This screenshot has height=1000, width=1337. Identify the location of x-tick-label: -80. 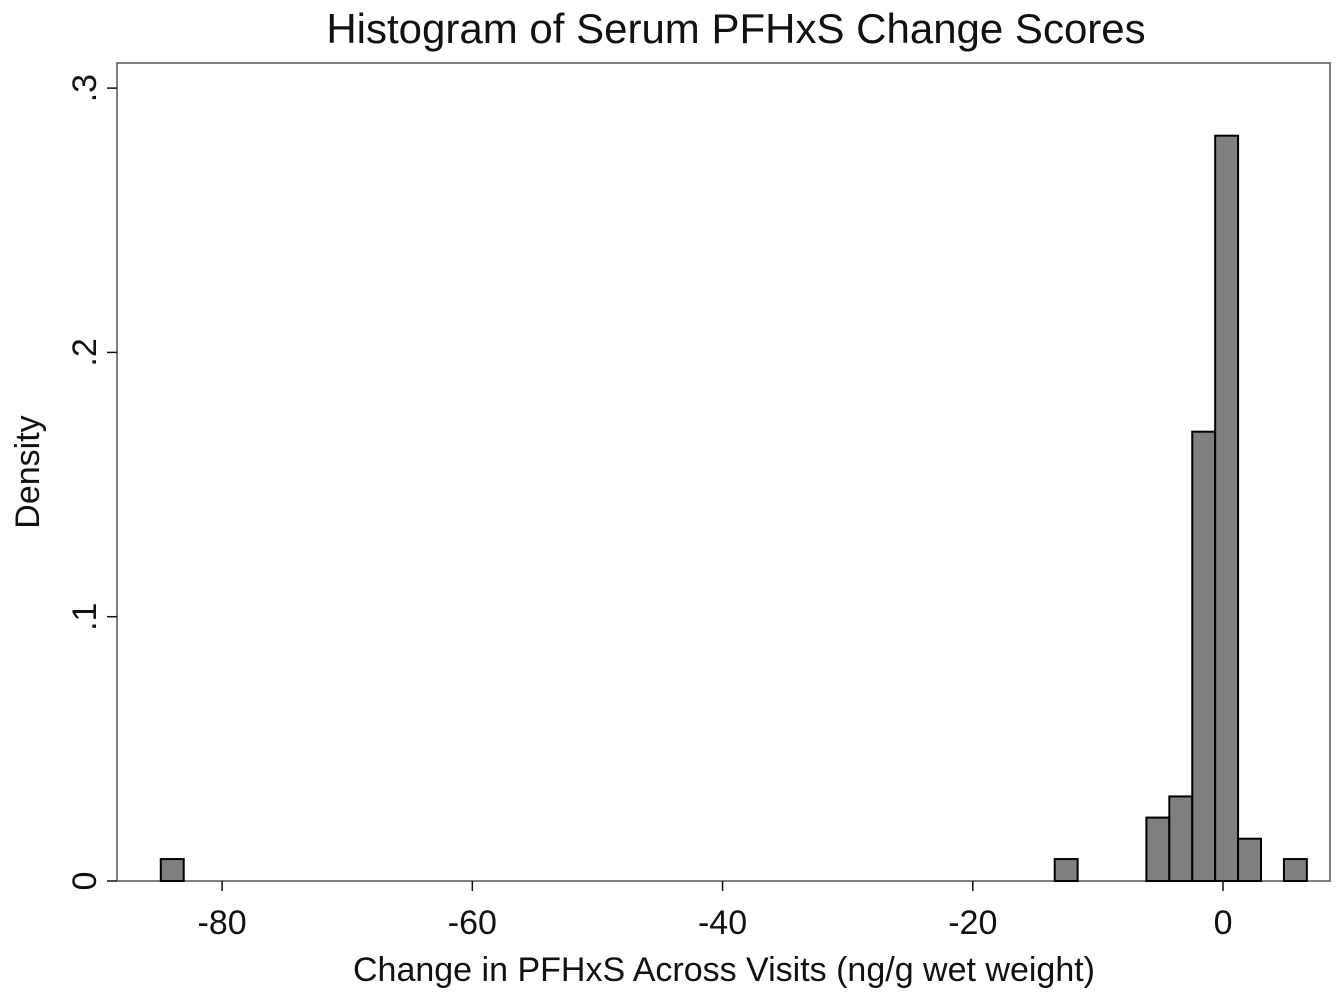
(222, 923).